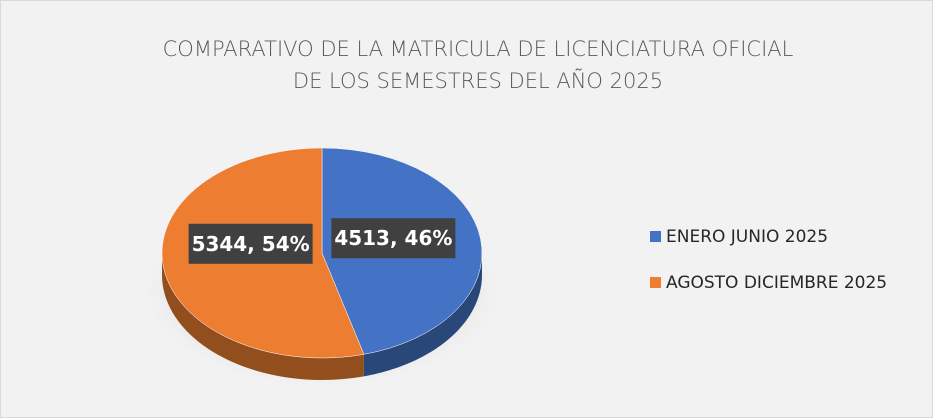 The image size is (933, 418). I want to click on data-labels: 4513, 46% 5344, 54%, so click(322, 241).